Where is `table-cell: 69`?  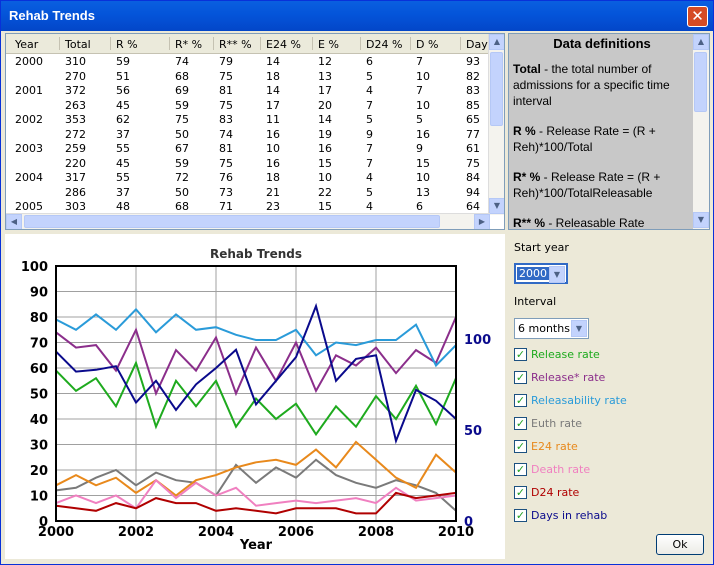
table-cell: 69 is located at coordinates (182, 90).